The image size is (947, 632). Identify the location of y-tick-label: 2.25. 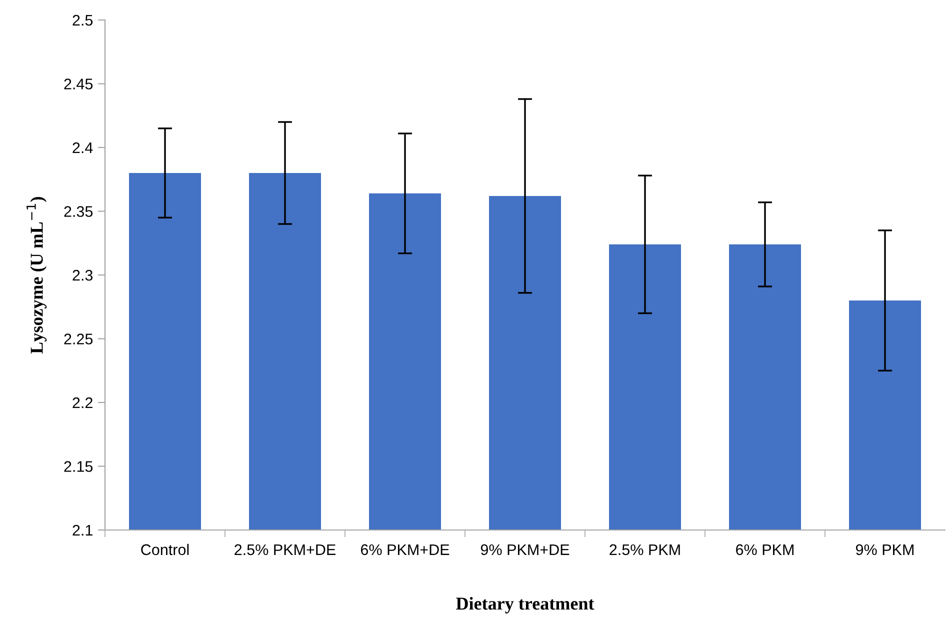
(78, 339).